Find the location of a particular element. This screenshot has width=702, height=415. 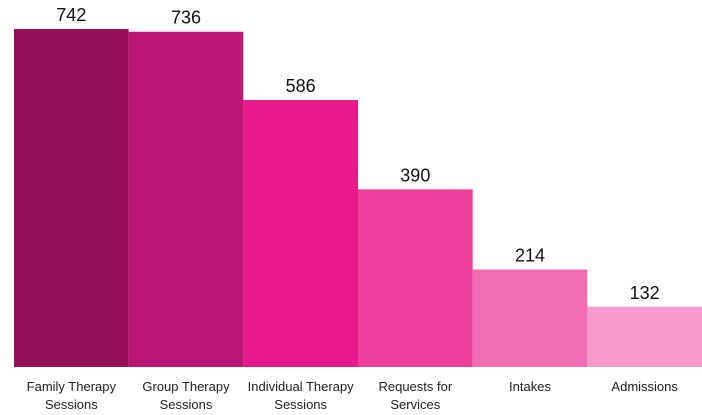

category-label: Individual Therapy Sessions is located at coordinates (300, 395).